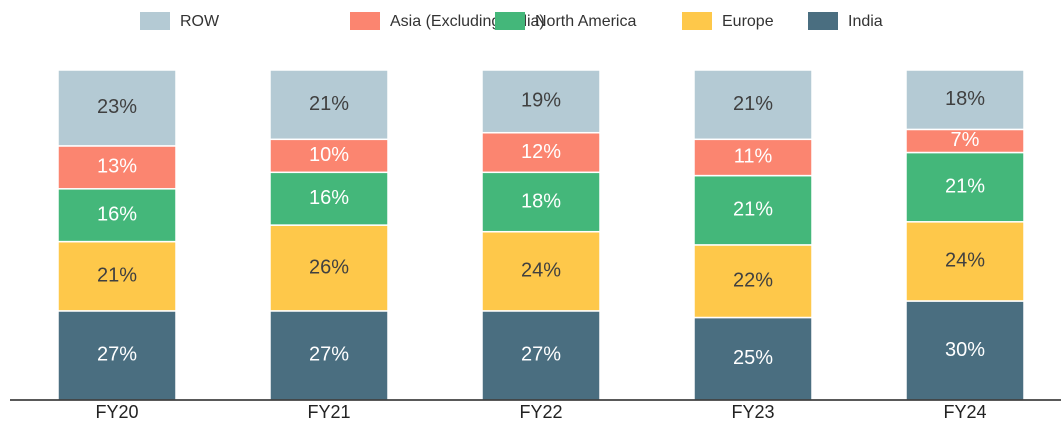 The image size is (1061, 425). What do you see at coordinates (200, 21) in the screenshot?
I see `legend-label: ROW` at bounding box center [200, 21].